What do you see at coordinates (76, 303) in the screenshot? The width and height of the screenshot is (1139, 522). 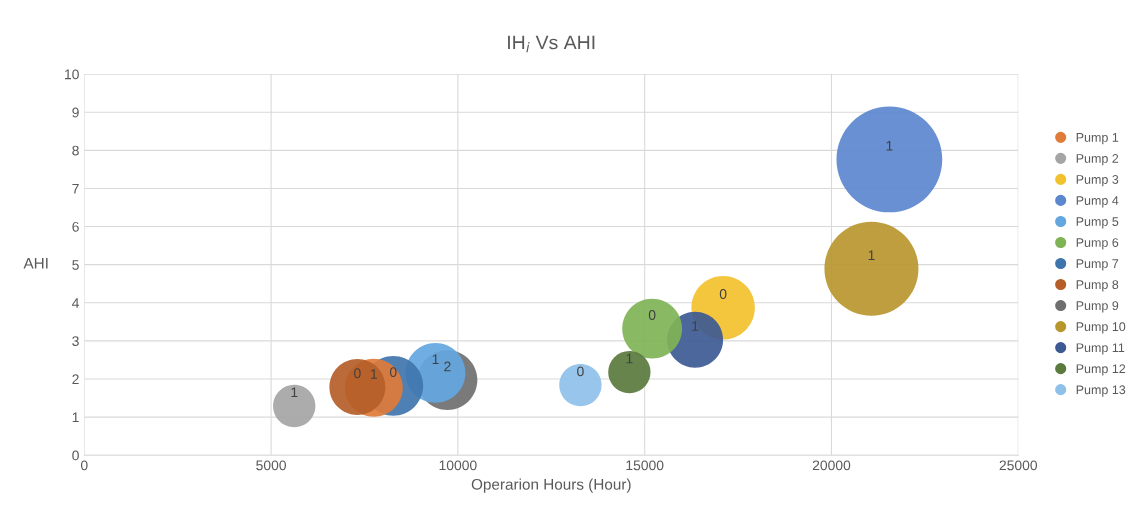 I see `y-tick-label: 4` at bounding box center [76, 303].